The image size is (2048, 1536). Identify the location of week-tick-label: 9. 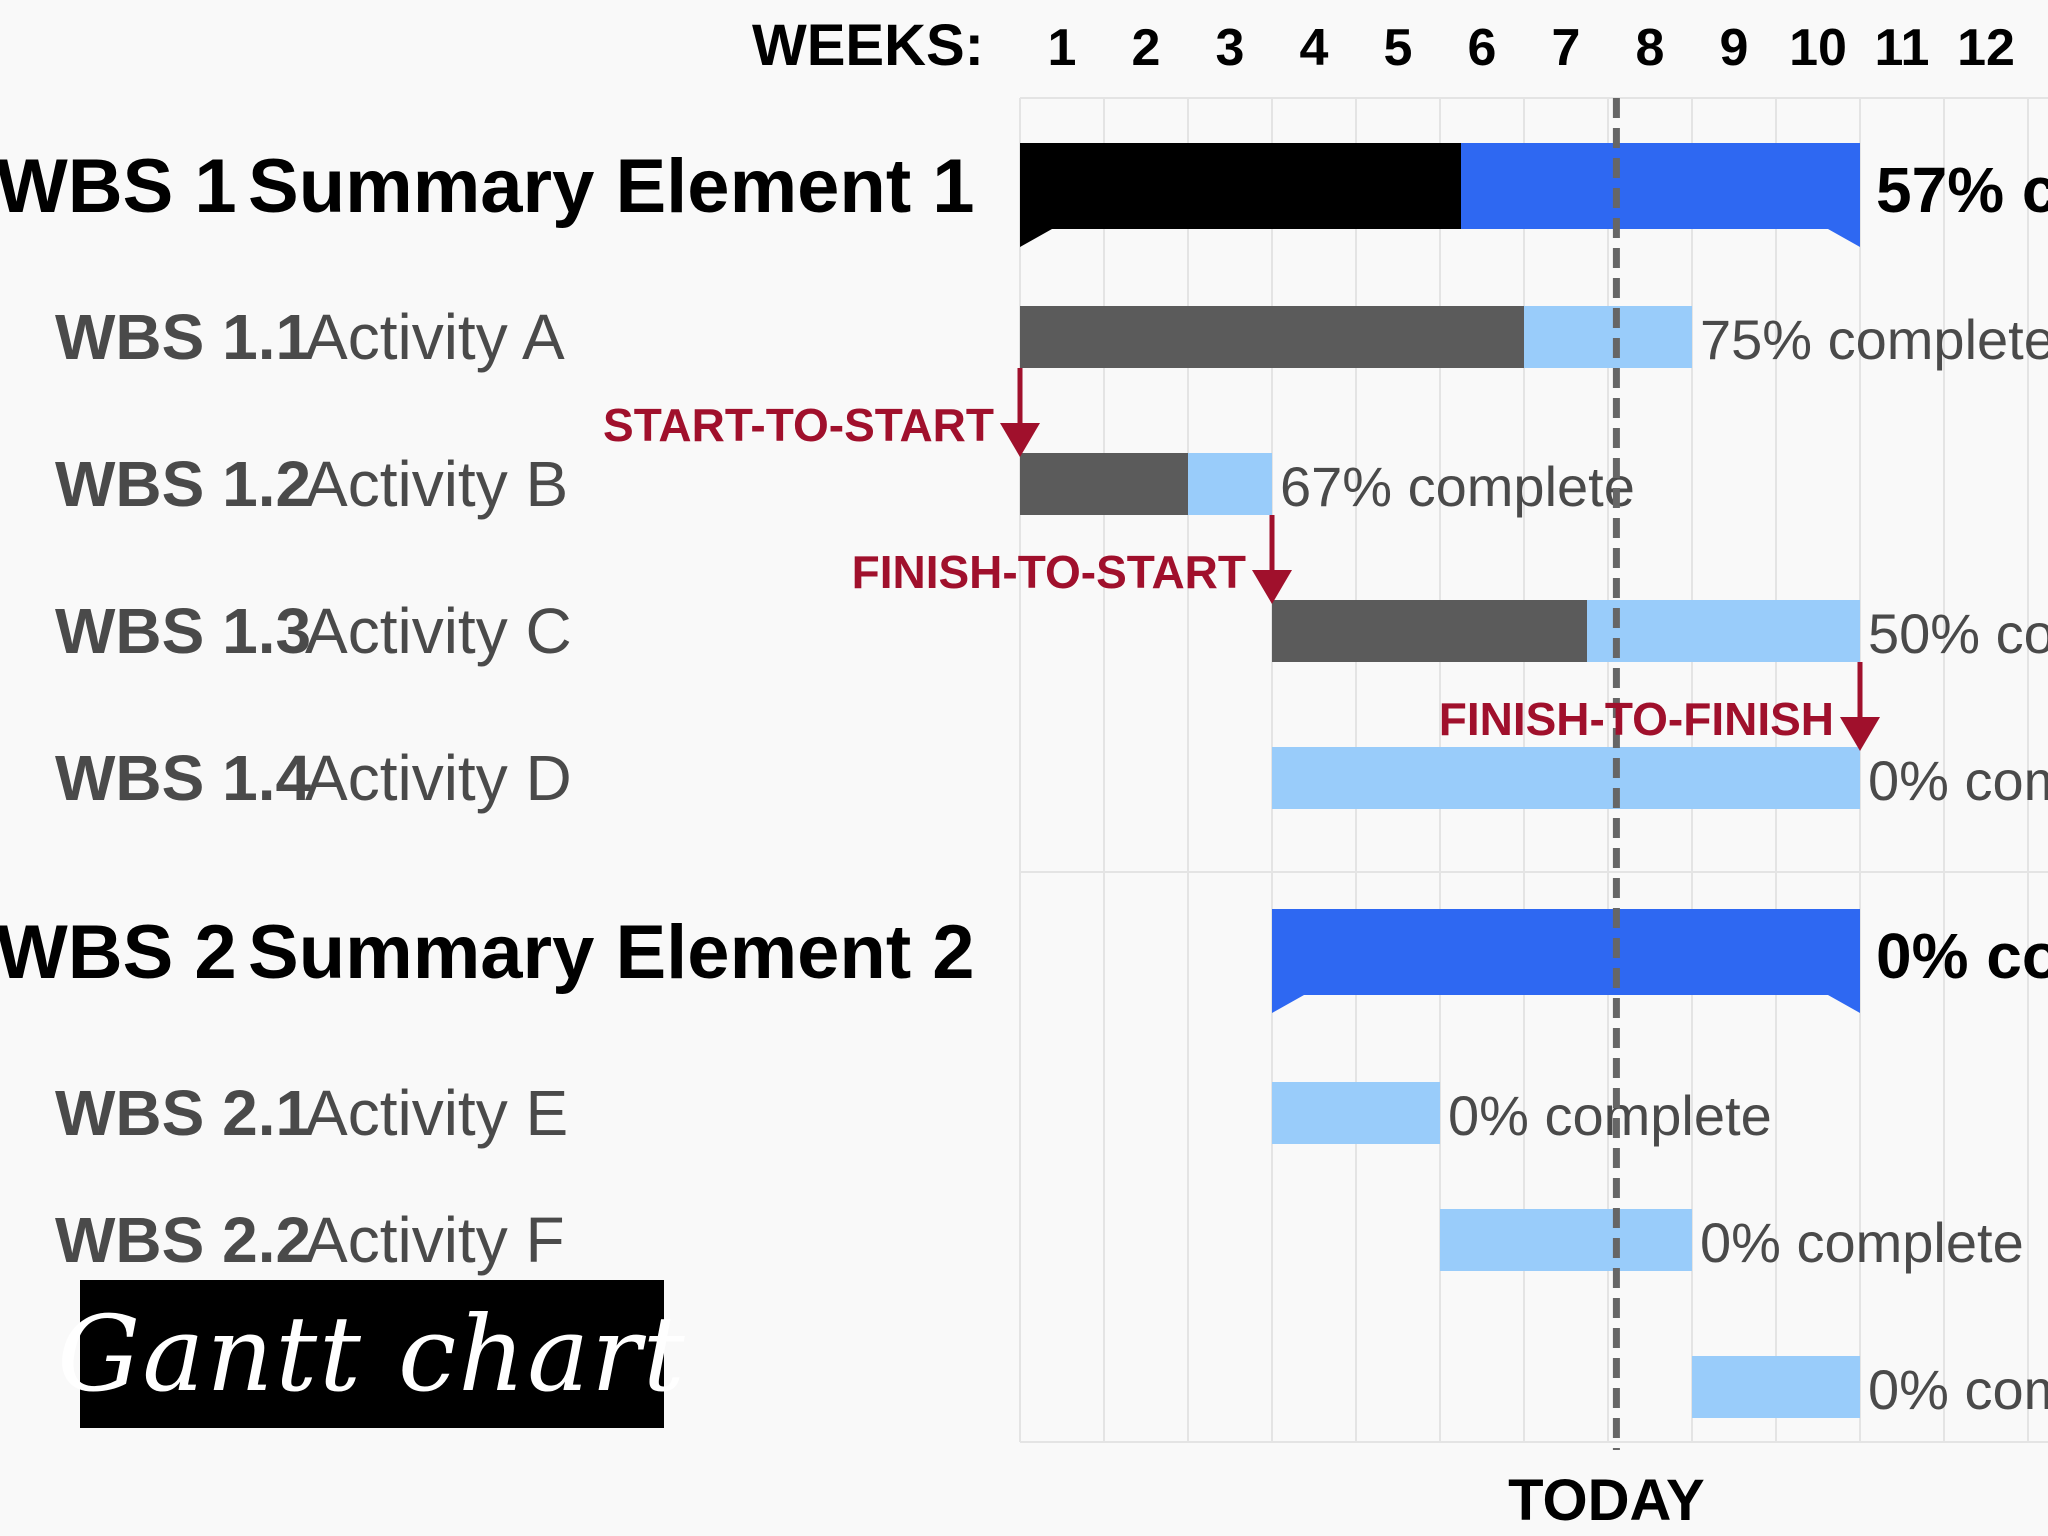
(1734, 48).